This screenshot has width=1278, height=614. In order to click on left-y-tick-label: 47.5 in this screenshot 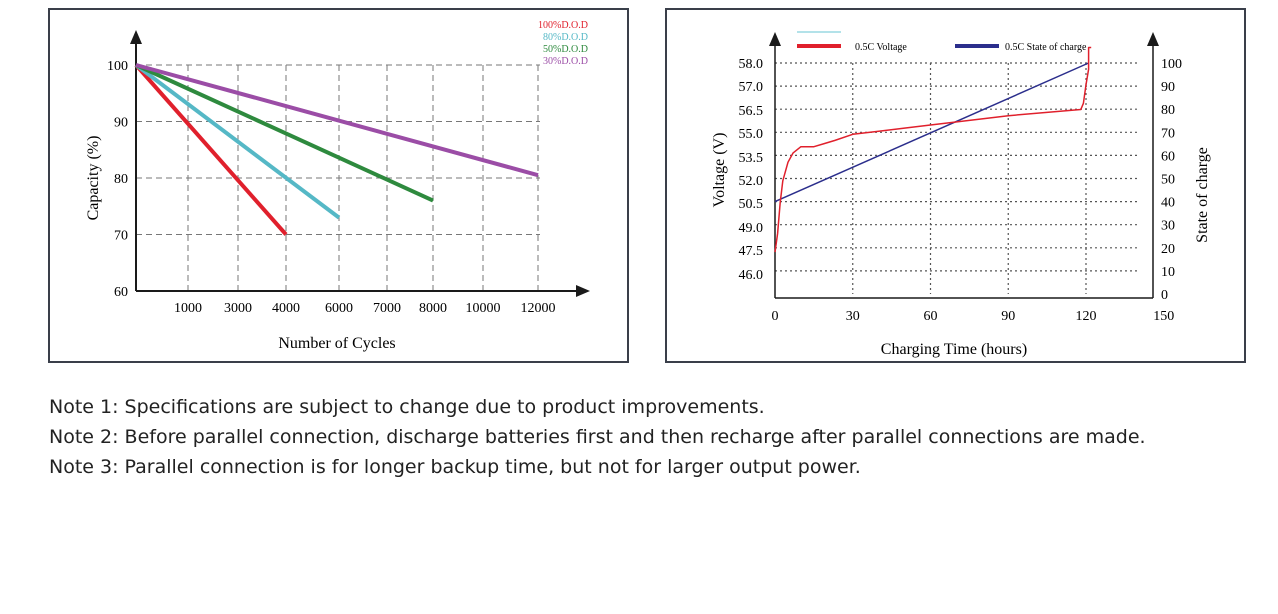, I will do `click(751, 251)`.